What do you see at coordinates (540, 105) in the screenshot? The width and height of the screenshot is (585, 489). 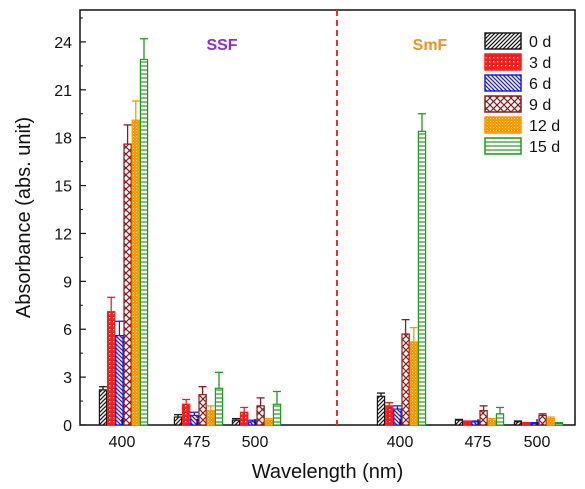 I see `legend-label: 9 d` at bounding box center [540, 105].